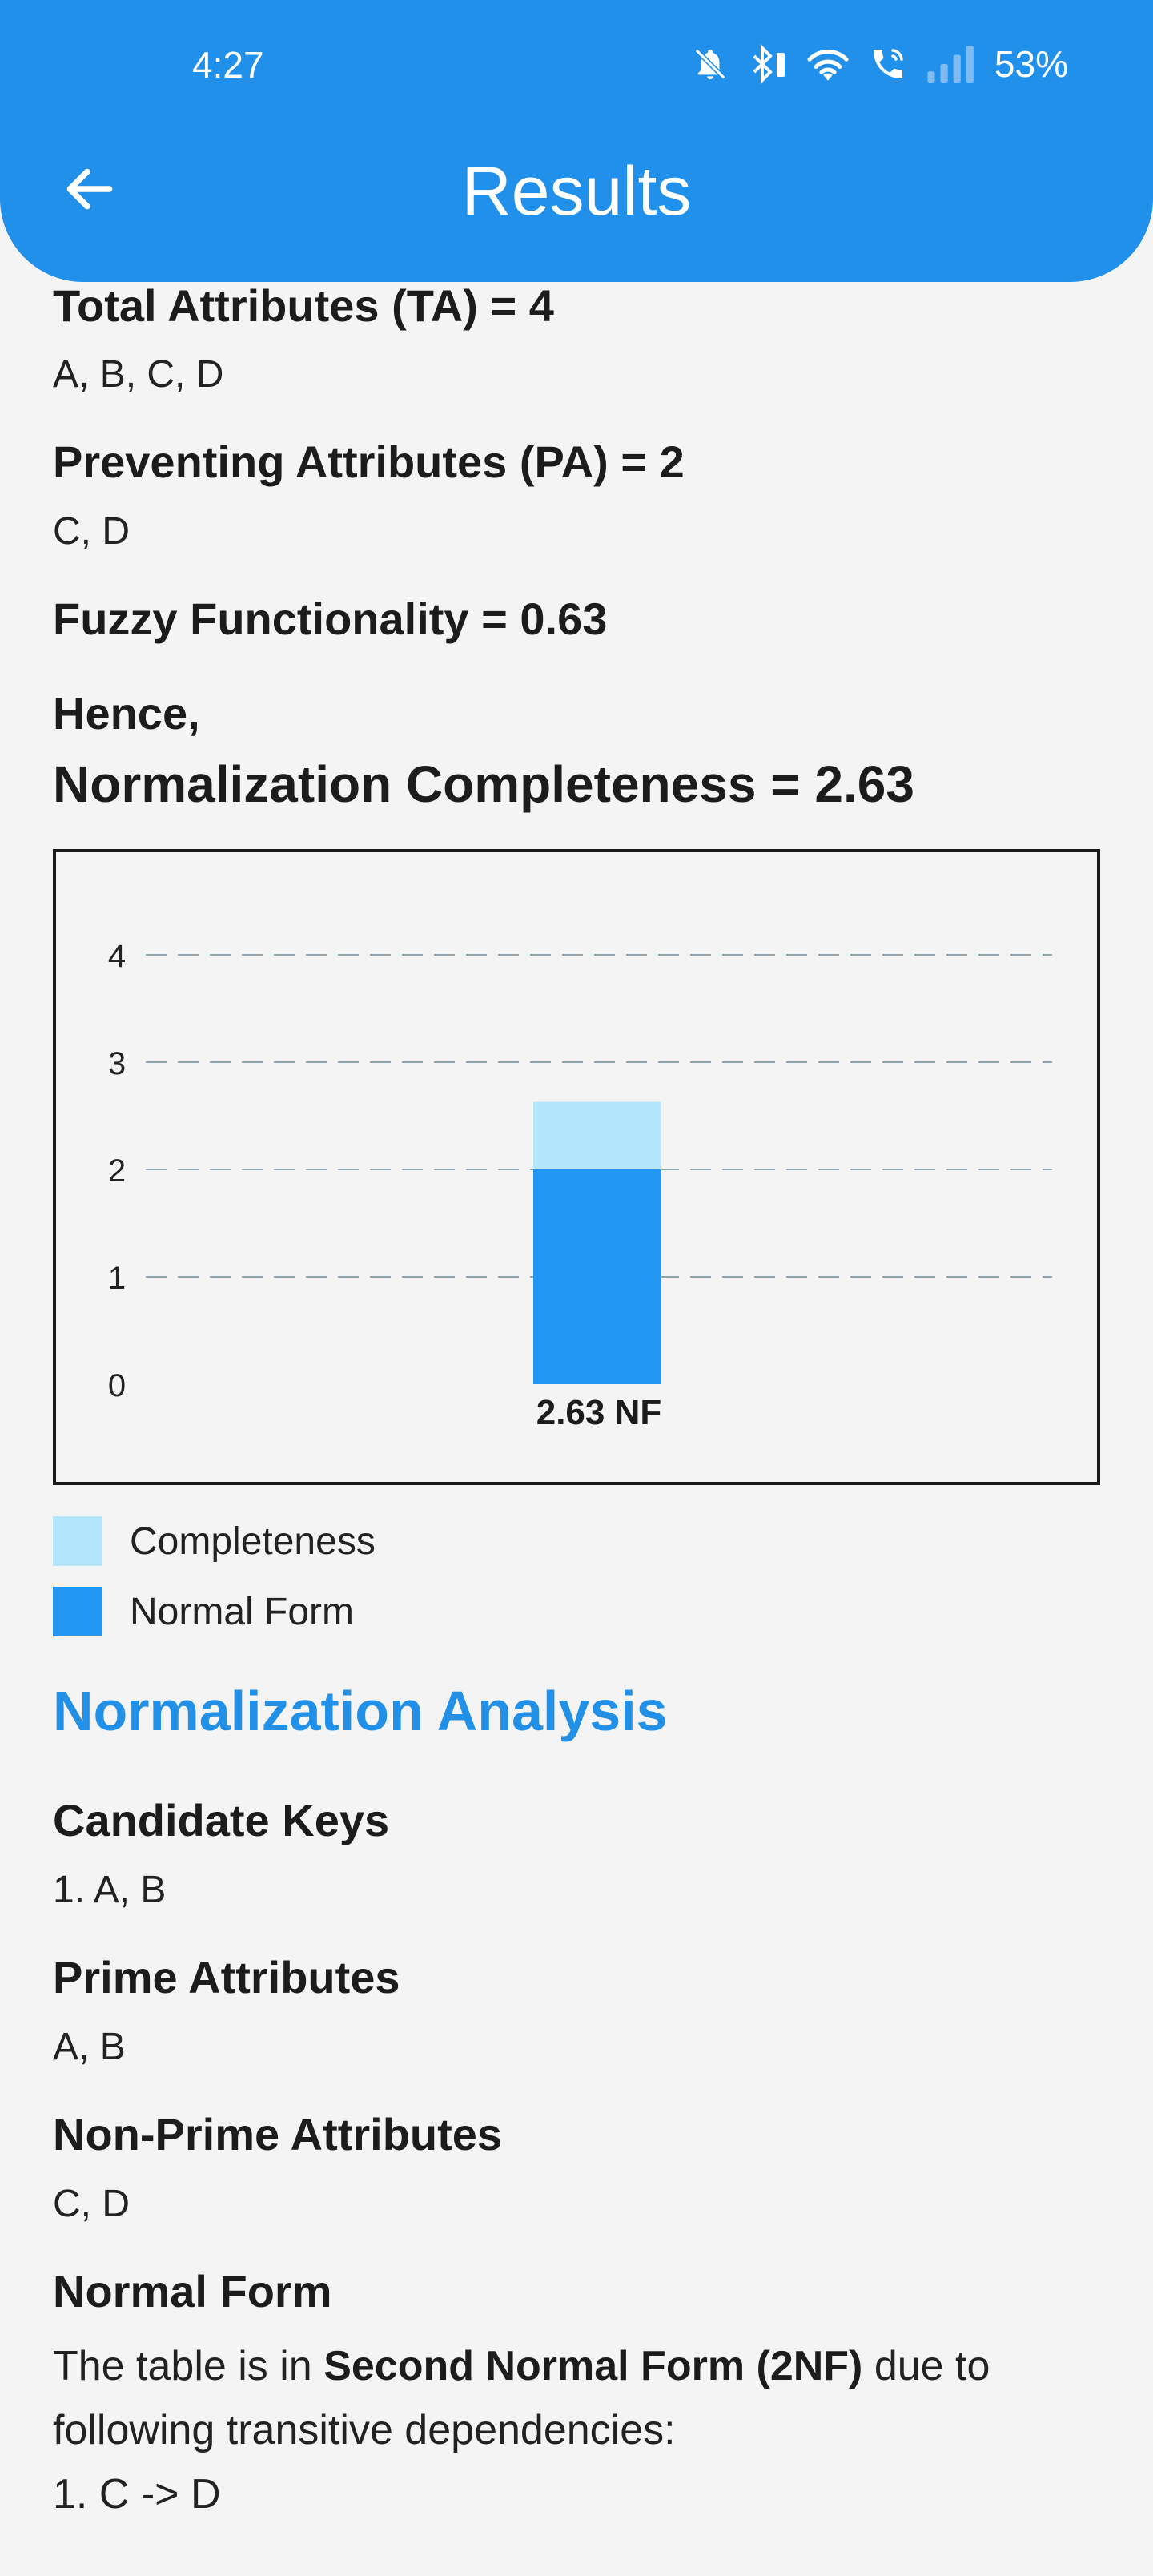 Image resolution: width=1153 pixels, height=2576 pixels. What do you see at coordinates (222, 1820) in the screenshot?
I see `candidate-keys-heading: Candidate Keys` at bounding box center [222, 1820].